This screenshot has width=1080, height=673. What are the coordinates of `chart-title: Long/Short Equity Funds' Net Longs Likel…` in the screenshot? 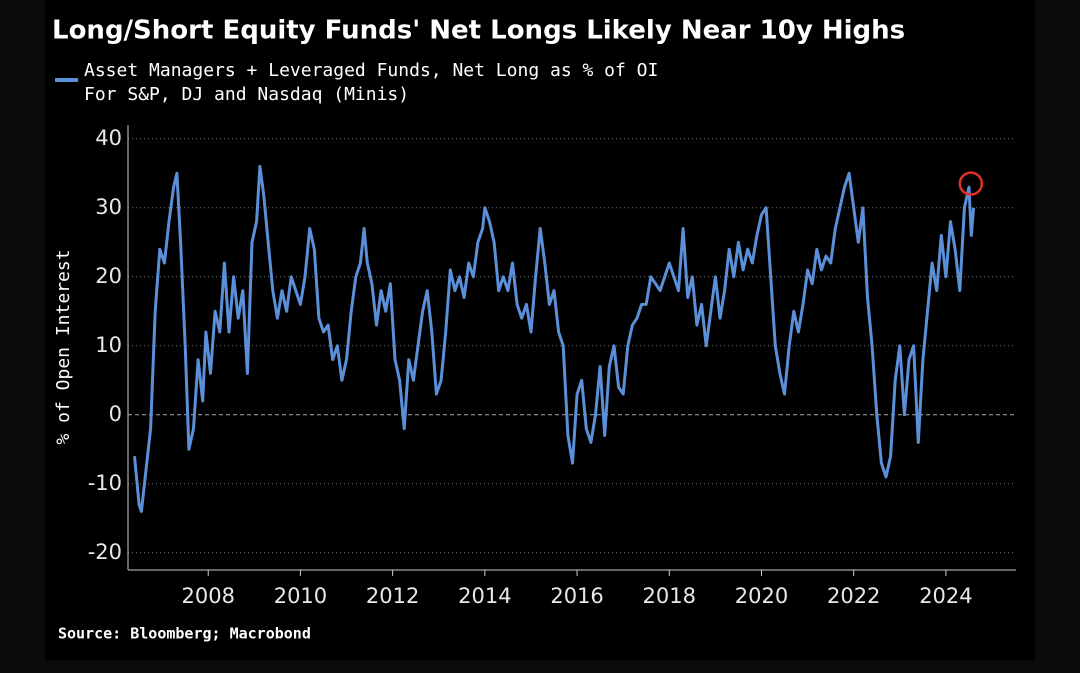 It's located at (478, 31).